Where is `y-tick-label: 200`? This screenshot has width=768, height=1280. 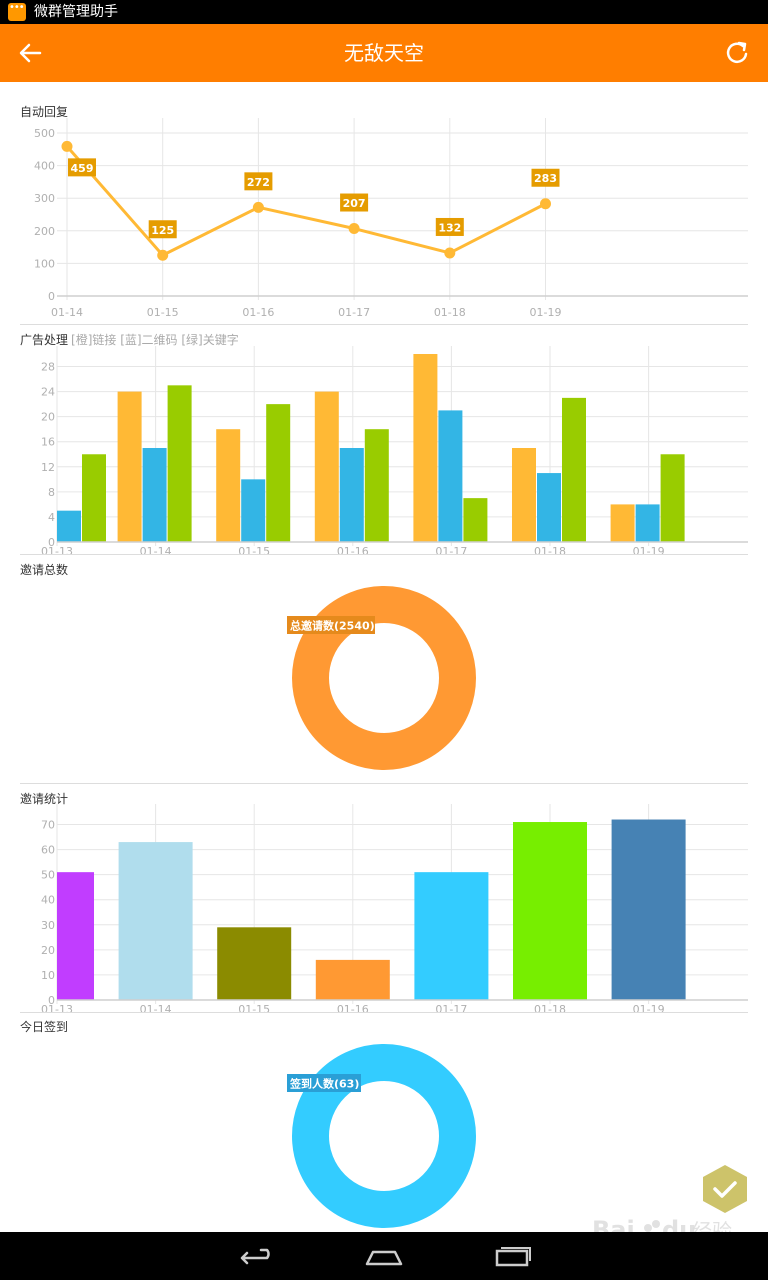 y-tick-label: 200 is located at coordinates (44, 231).